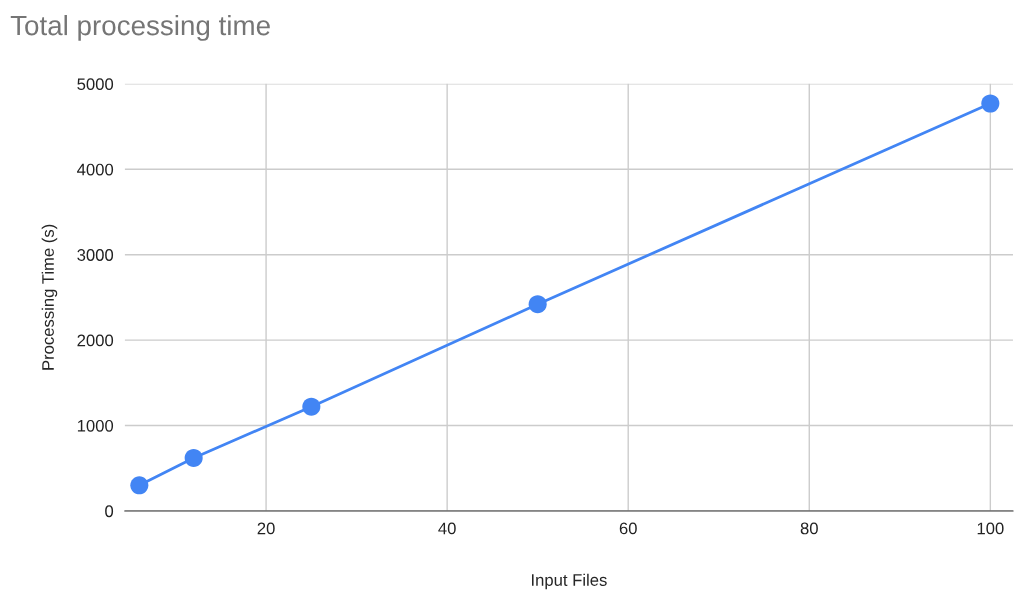 Image resolution: width=1015 pixels, height=599 pixels. Describe the element at coordinates (447, 528) in the screenshot. I see `x-tick-label: 40` at that location.